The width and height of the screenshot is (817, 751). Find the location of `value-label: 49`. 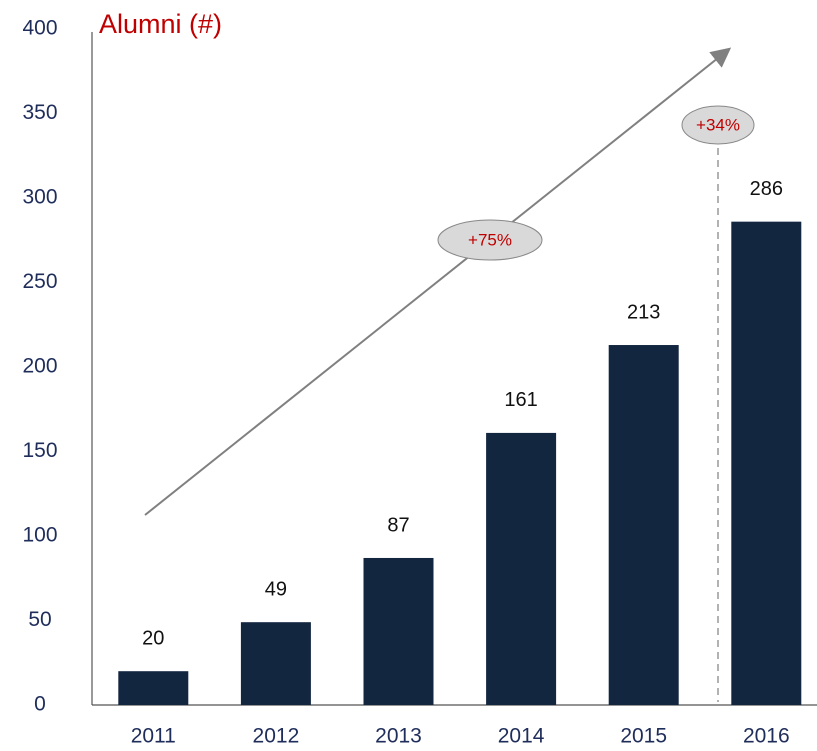

value-label: 49 is located at coordinates (276, 589).